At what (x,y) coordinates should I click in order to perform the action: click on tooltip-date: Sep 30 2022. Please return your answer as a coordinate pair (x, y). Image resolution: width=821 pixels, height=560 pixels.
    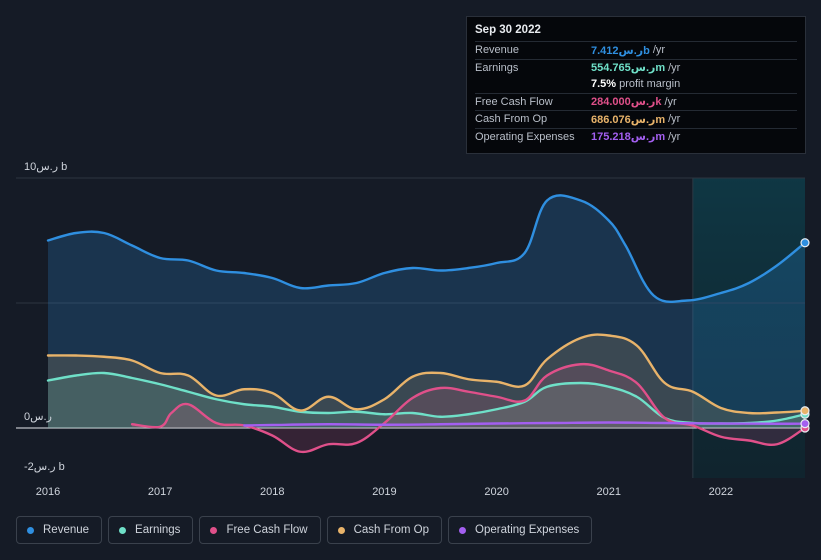
    Looking at the image, I should click on (508, 30).